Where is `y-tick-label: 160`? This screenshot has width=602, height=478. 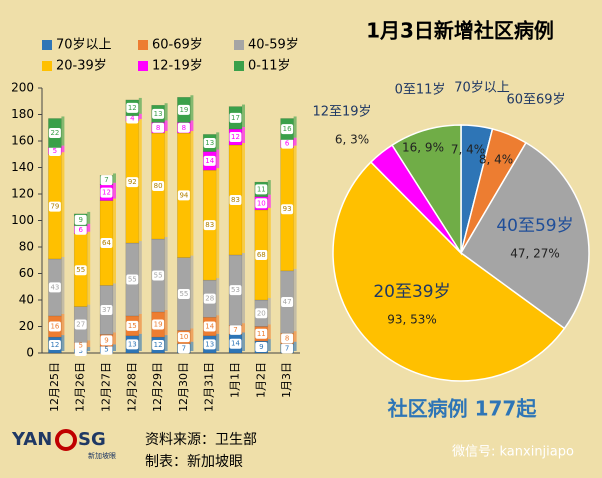 y-tick-label: 160 is located at coordinates (22, 141).